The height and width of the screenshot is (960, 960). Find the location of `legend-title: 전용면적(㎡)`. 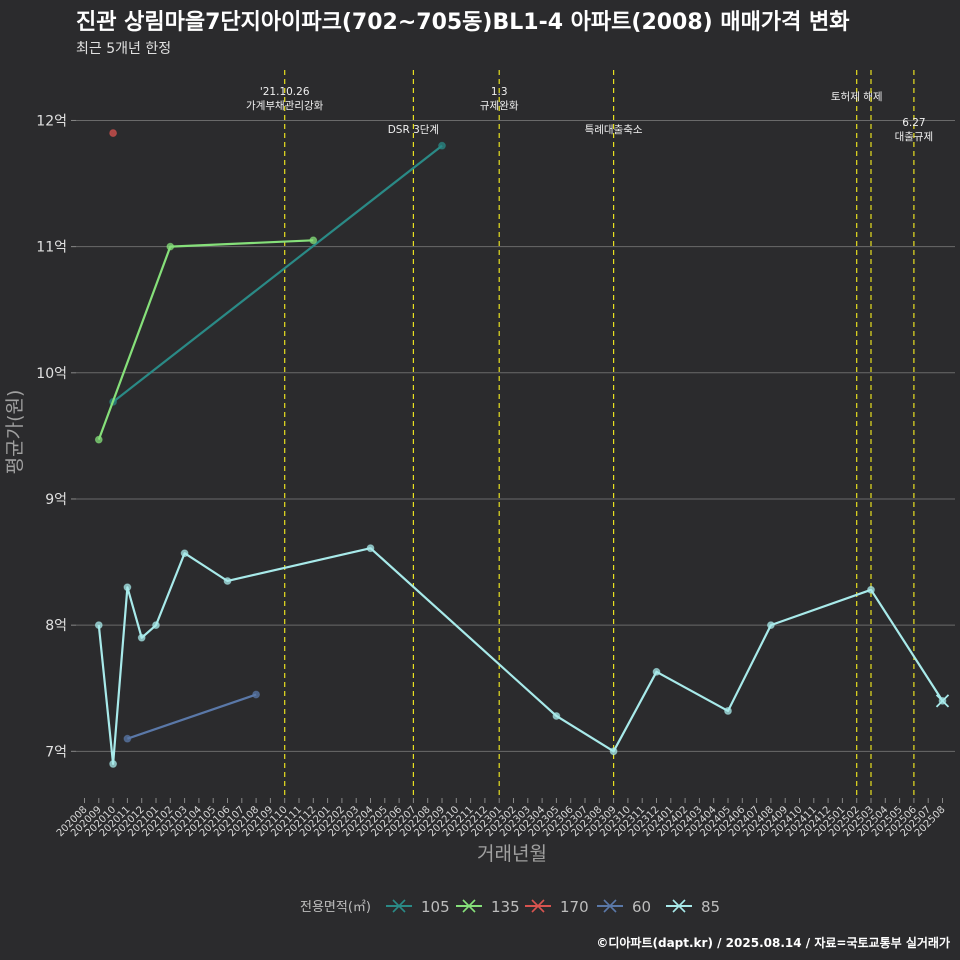

legend-title: 전용면적(㎡) is located at coordinates (335, 907).